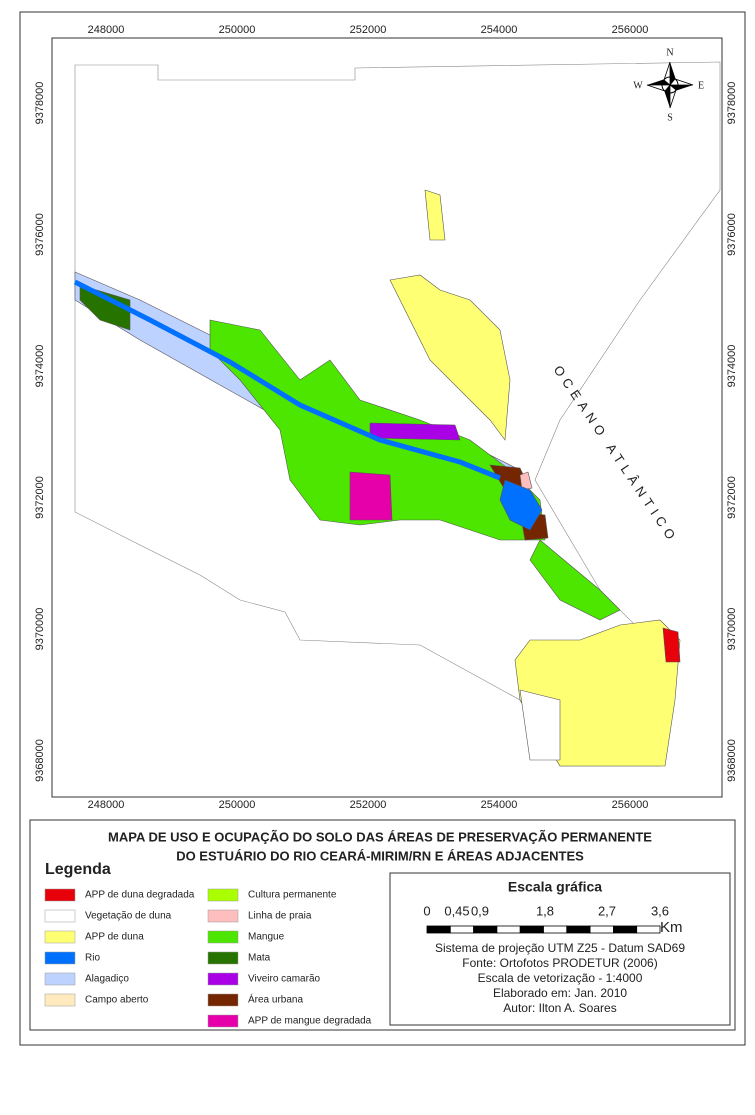 The image size is (755, 1115). Describe the element at coordinates (275, 999) in the screenshot. I see `legend-label: Área urbana` at that location.